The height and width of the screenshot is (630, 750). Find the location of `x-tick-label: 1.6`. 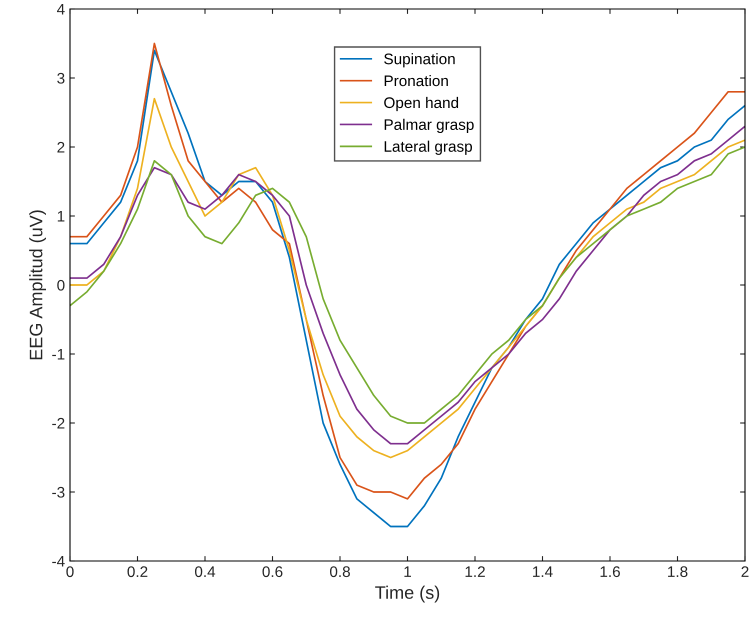

x-tick-label: 1.6 is located at coordinates (610, 572).